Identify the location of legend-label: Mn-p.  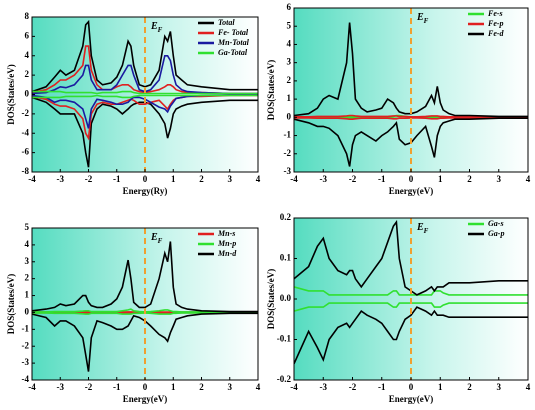
(226, 243).